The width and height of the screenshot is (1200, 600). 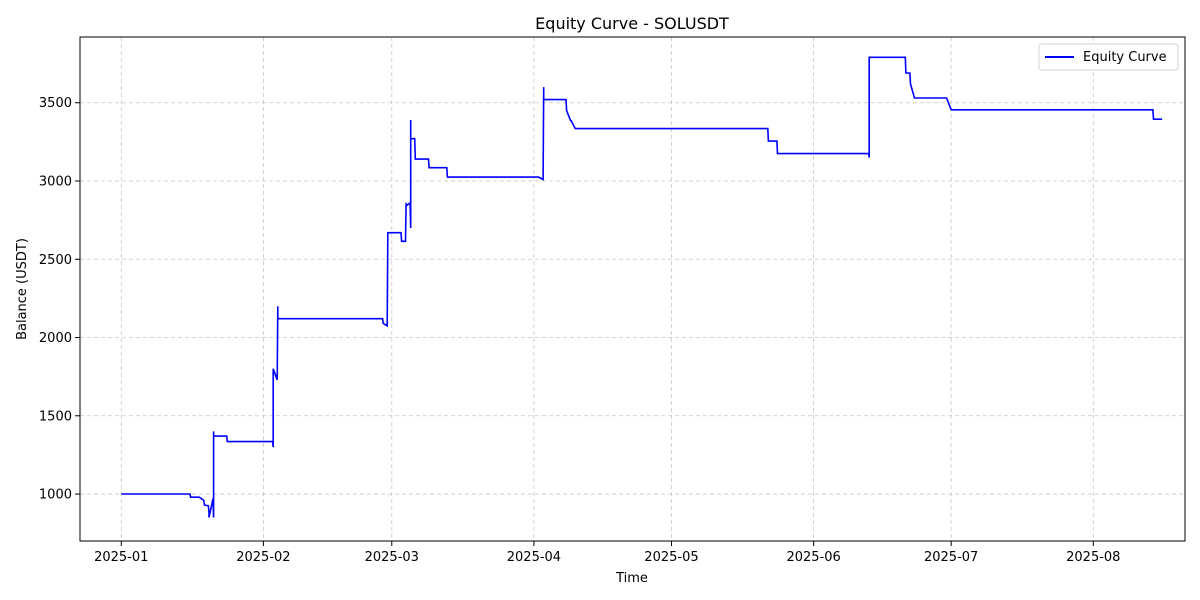 What do you see at coordinates (631, 578) in the screenshot?
I see `x-axis-label: Time` at bounding box center [631, 578].